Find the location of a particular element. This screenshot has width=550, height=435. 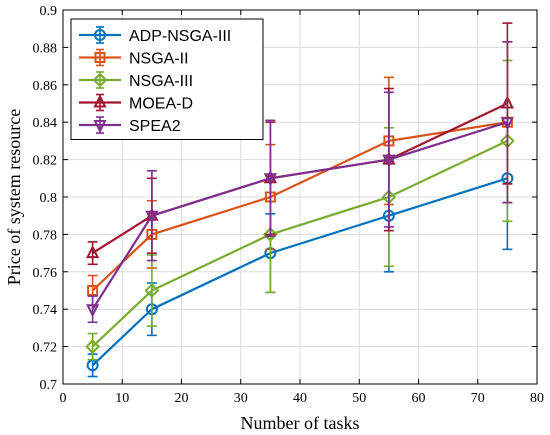

legend-item: ADP-NSGA-III is located at coordinates (155, 35).